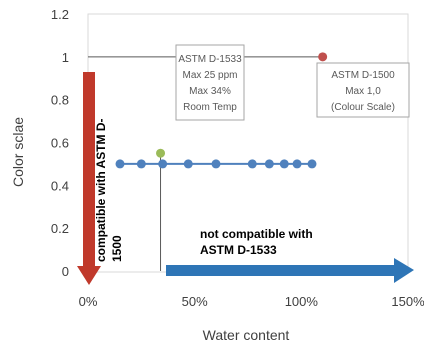 This screenshot has width=424, height=349. Describe the element at coordinates (246, 335) in the screenshot. I see `x-axis-title: Water content` at that location.